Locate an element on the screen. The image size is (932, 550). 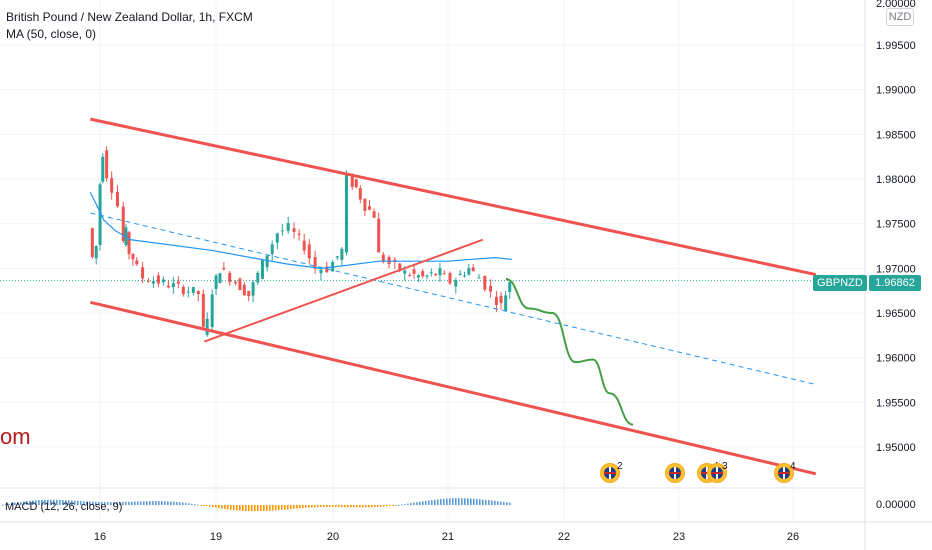
symbol-tag: GBPNZD is located at coordinates (840, 283).